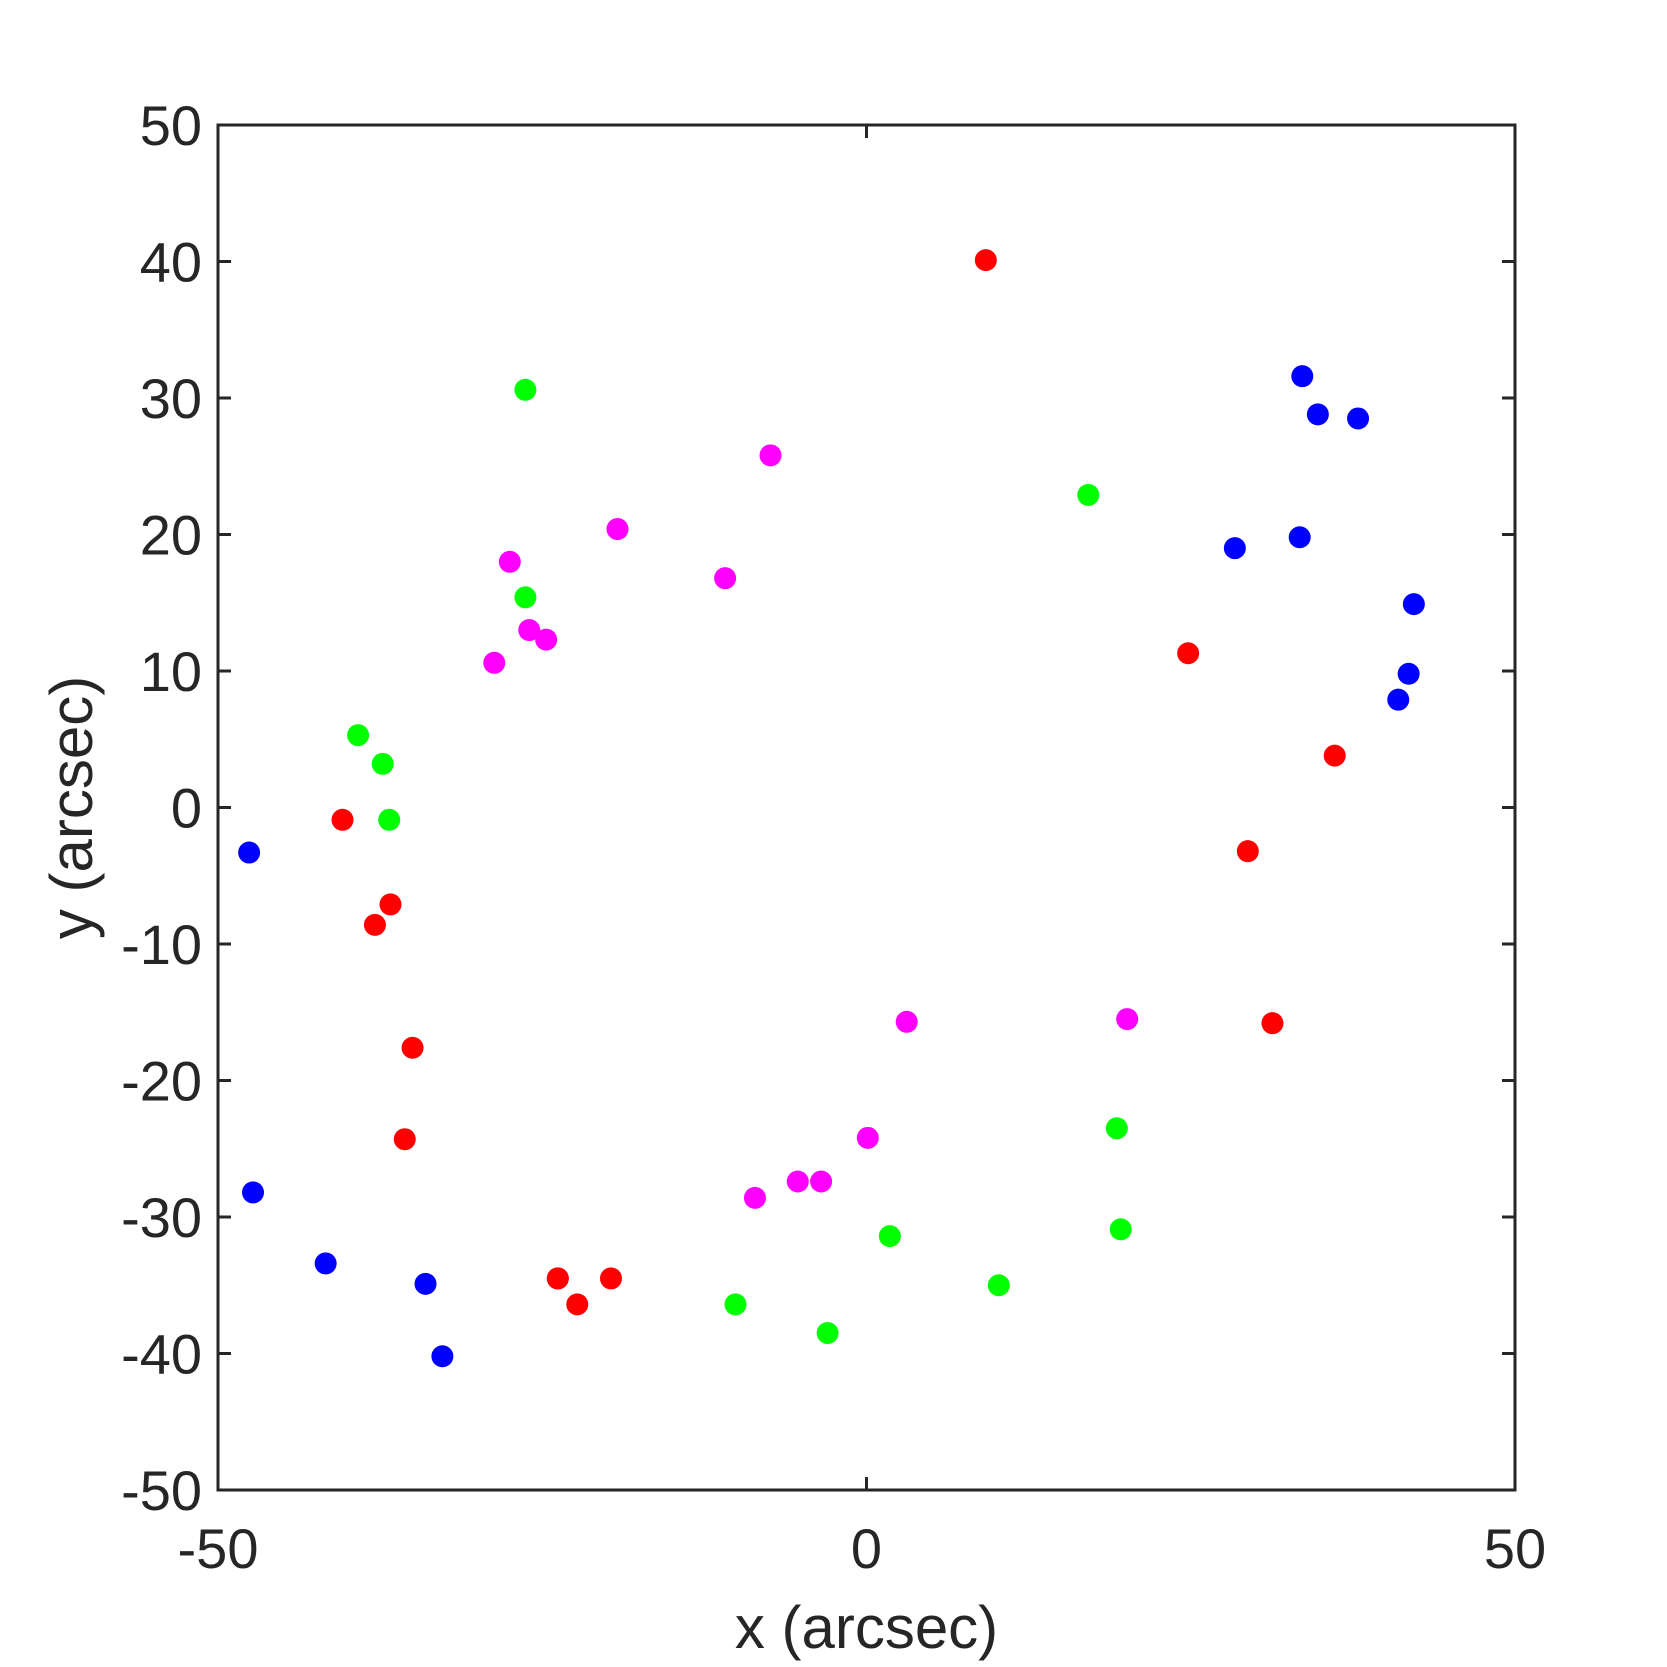 The image size is (1667, 1667). I want to click on y-tick-label: -40, so click(161, 1354).